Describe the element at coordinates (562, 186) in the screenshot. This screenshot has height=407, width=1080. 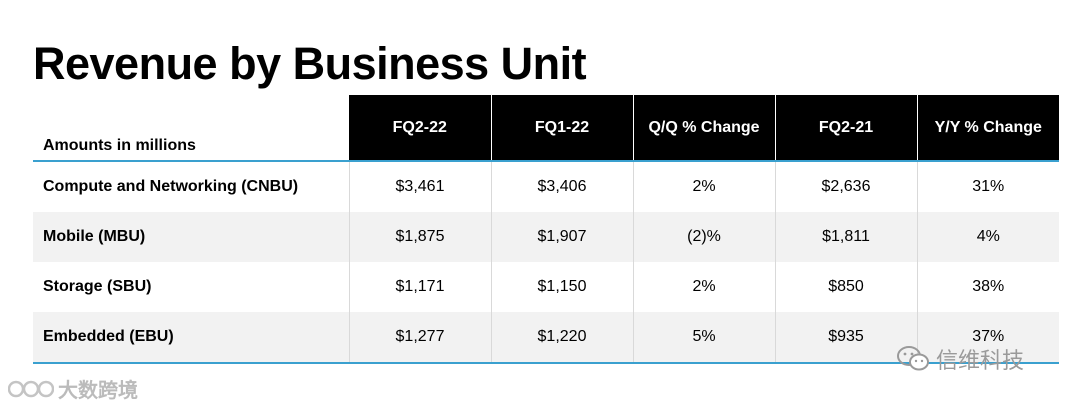
I see `table-cell: $3,406` at that location.